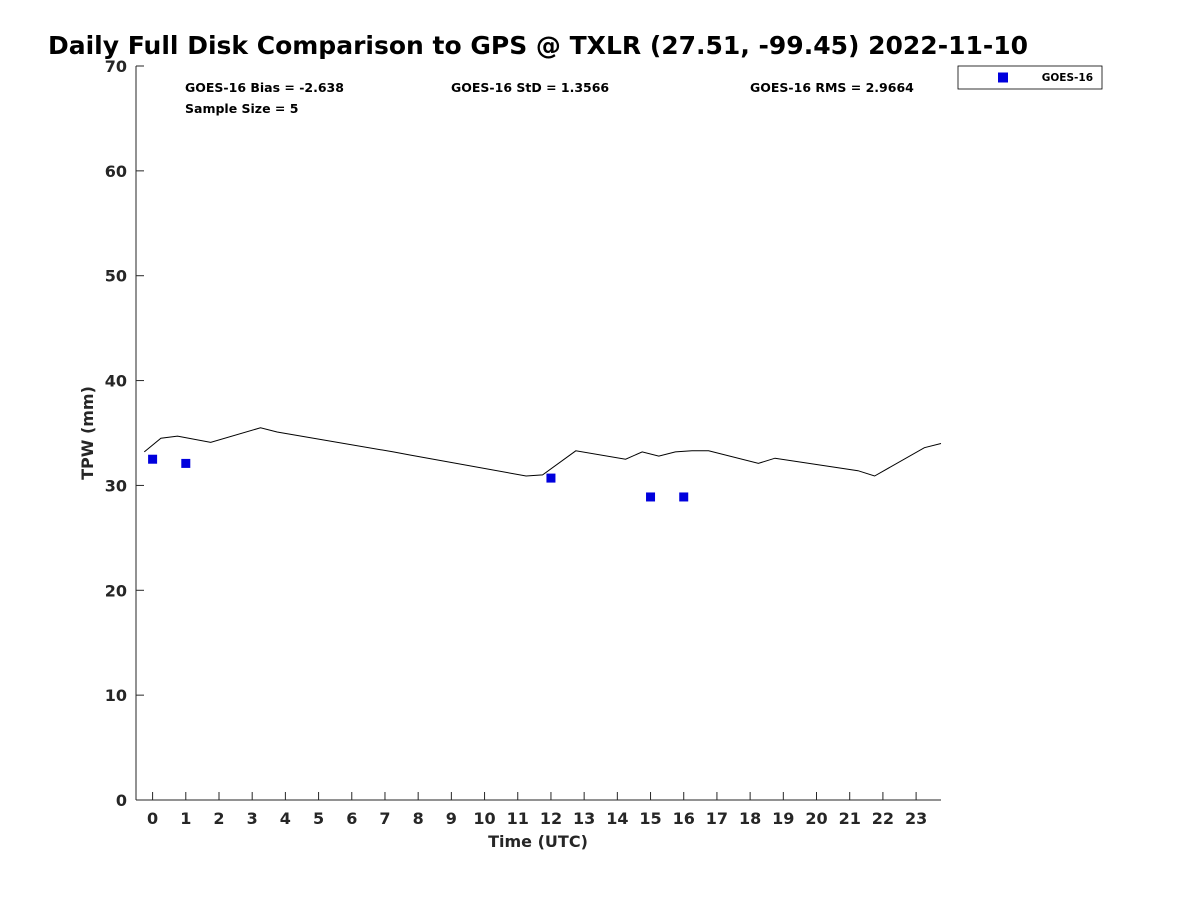 The width and height of the screenshot is (1200, 900). I want to click on stat-std: GOES-16 StD = 1.3566, so click(530, 87).